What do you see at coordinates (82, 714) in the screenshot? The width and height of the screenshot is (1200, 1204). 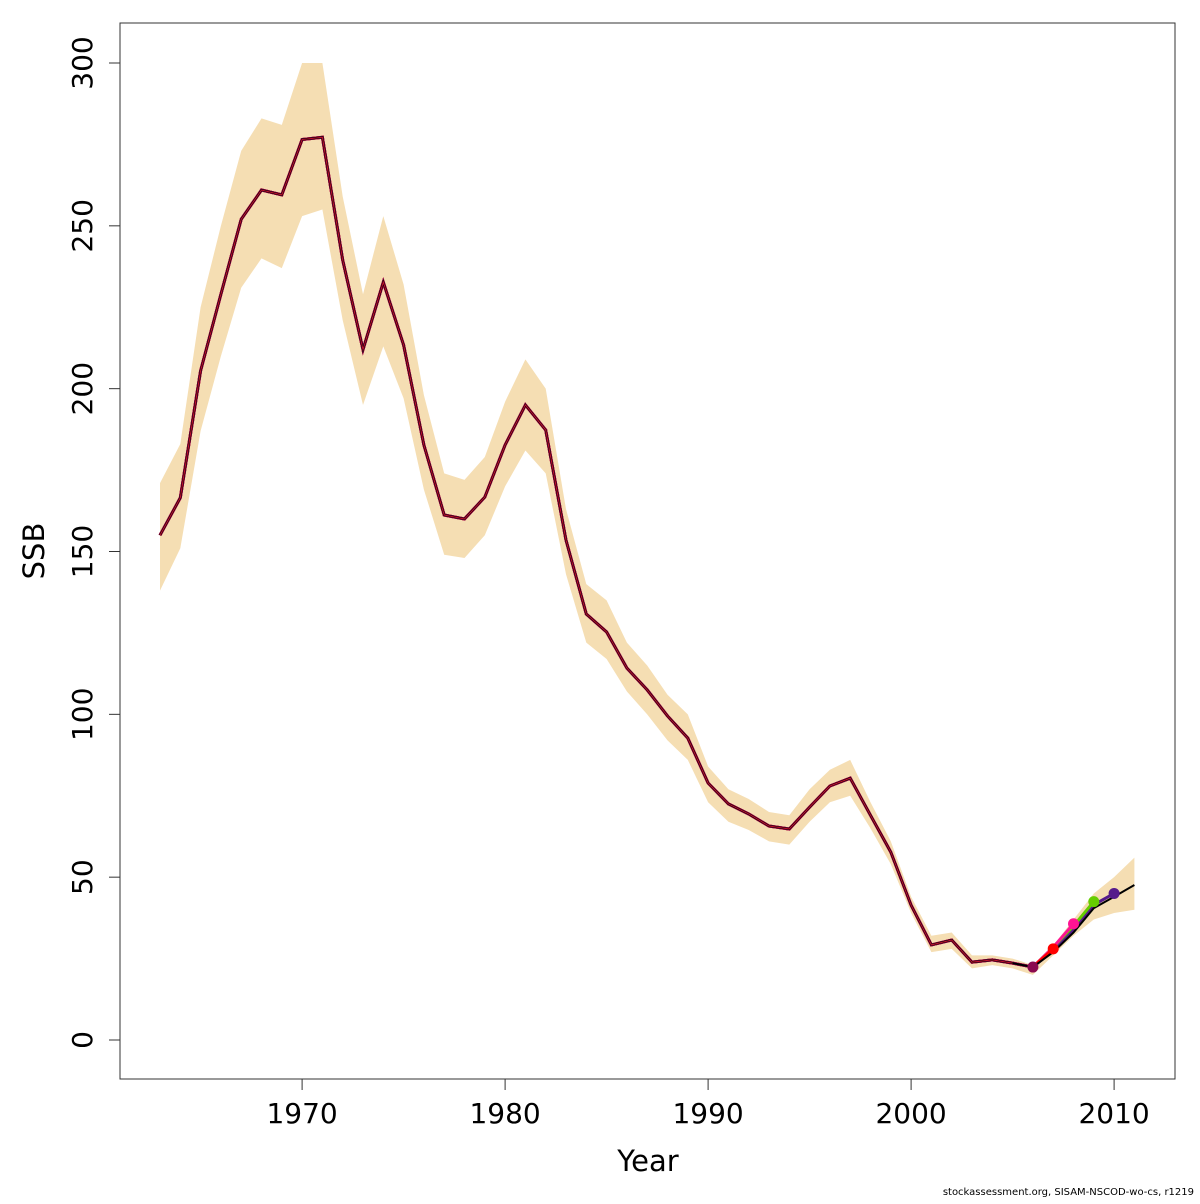 I see `y-tick-label: 100` at bounding box center [82, 714].